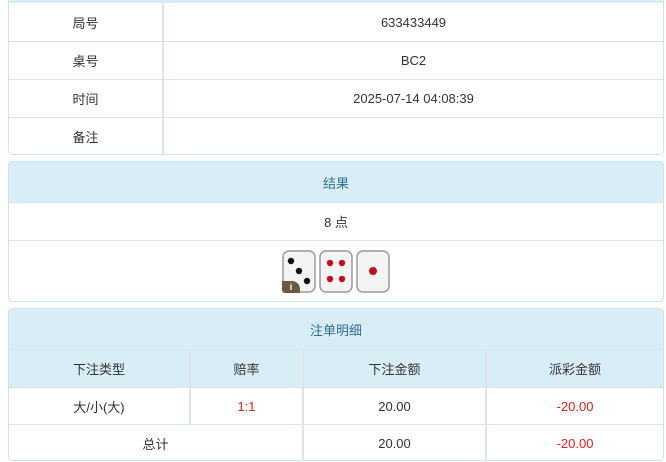 This screenshot has width=666, height=462. What do you see at coordinates (245, 406) in the screenshot?
I see `bet-odds: 1:1` at bounding box center [245, 406].